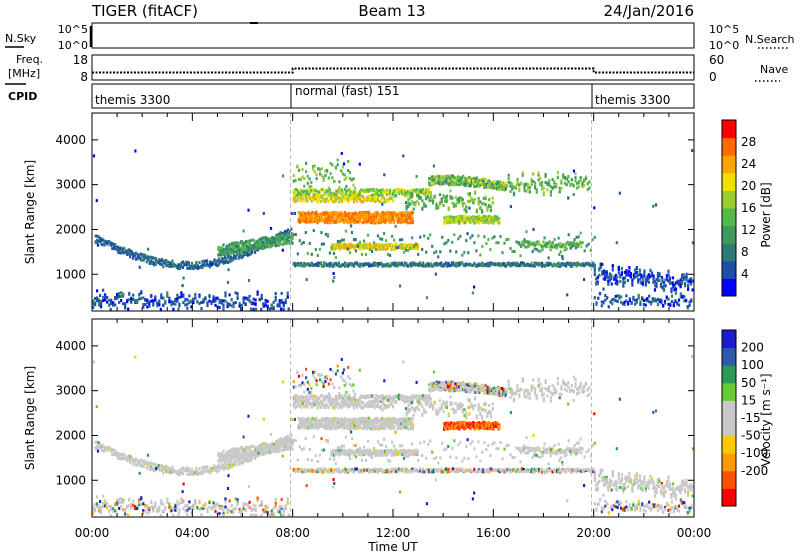  What do you see at coordinates (632, 100) in the screenshot?
I see `cpid-segment-3: themis 3300` at bounding box center [632, 100].